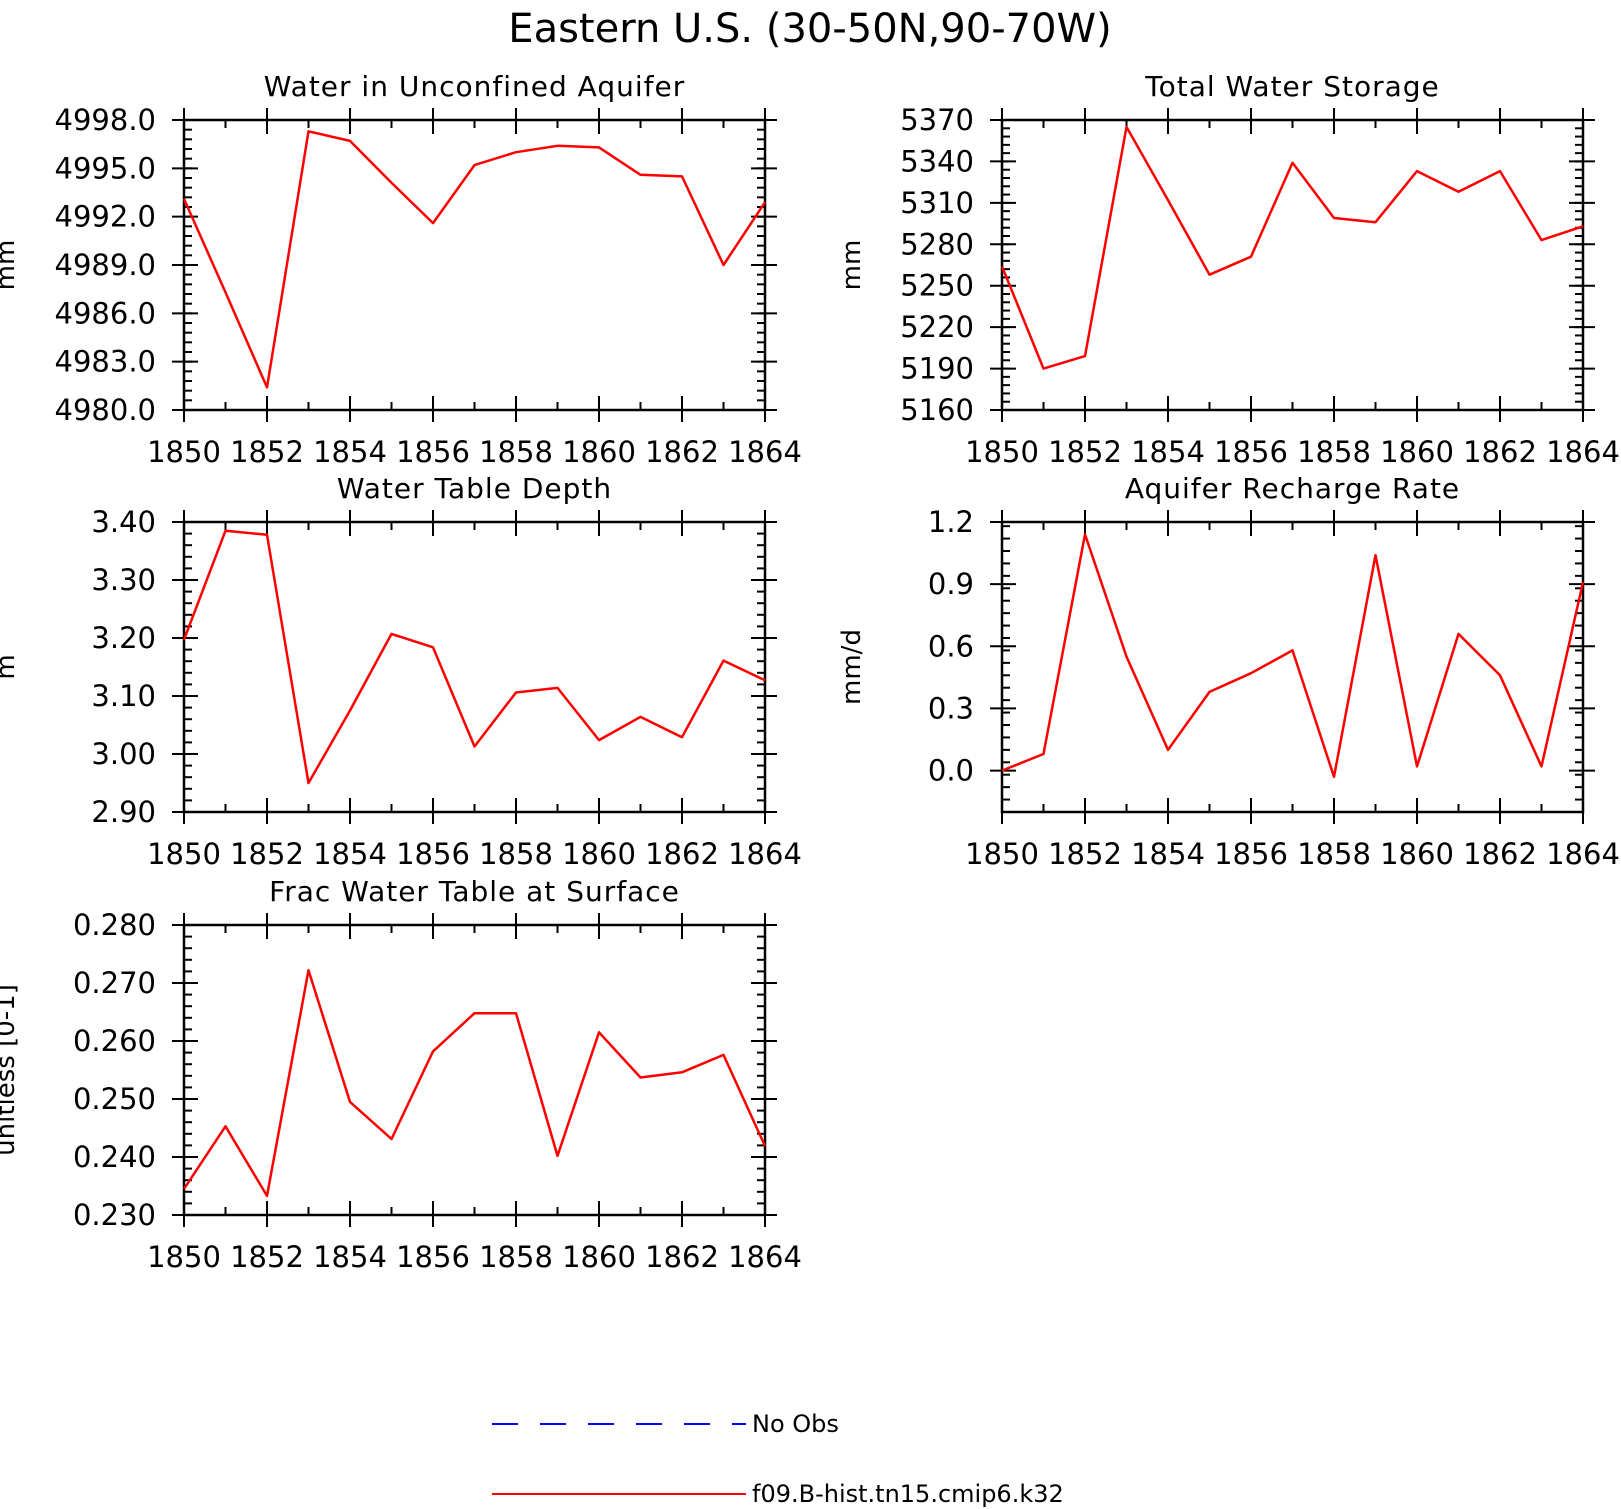 The image size is (1621, 1509). I want to click on y-tick-label: 0.280, so click(114, 925).